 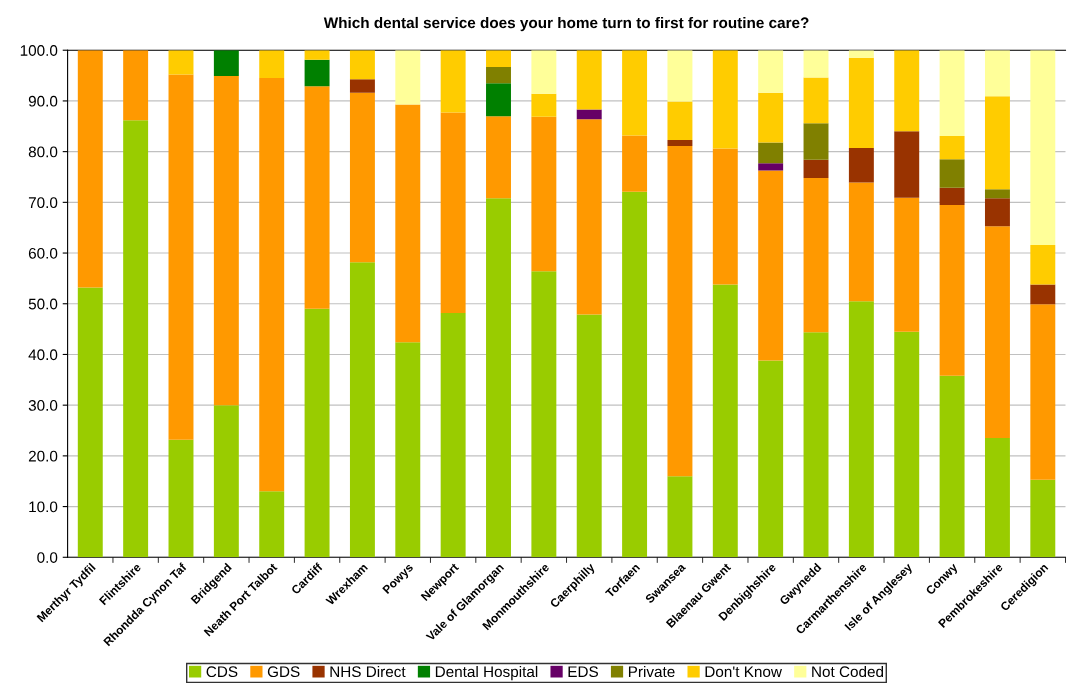 What do you see at coordinates (651, 671) in the screenshot?
I see `legend-label: Private` at bounding box center [651, 671].